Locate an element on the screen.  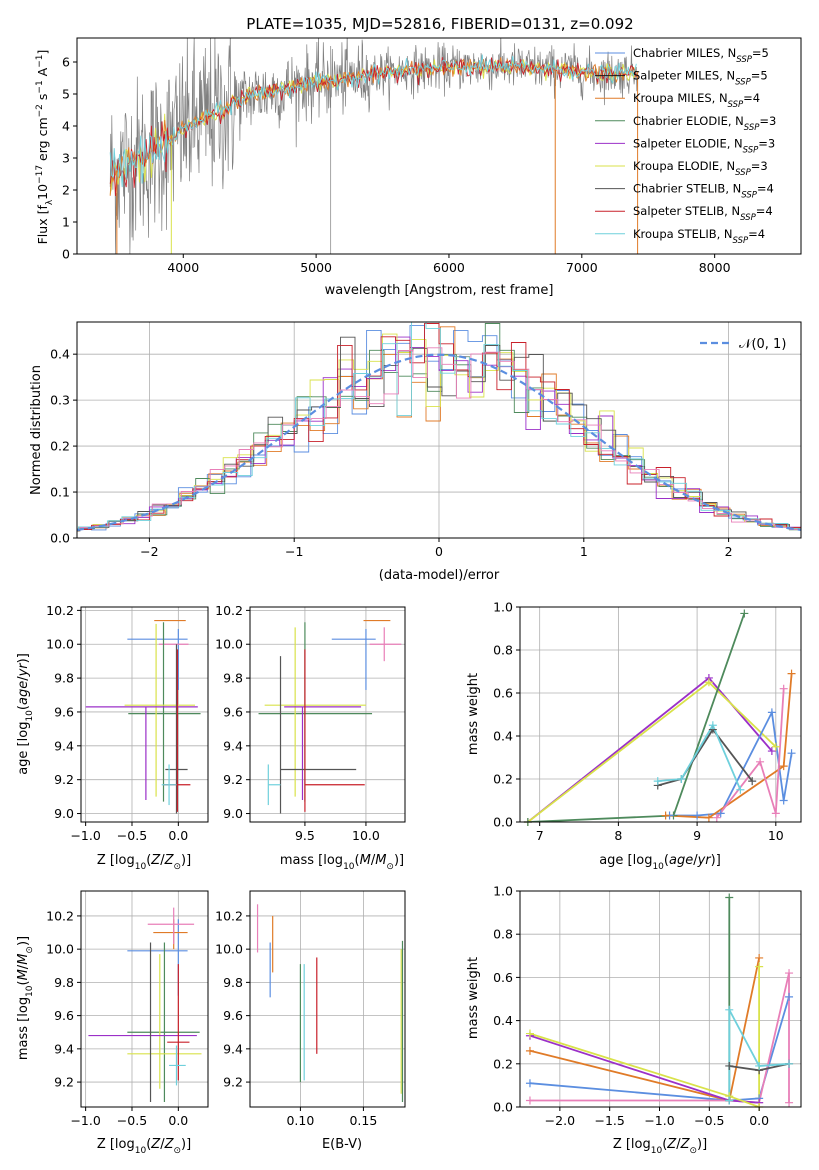
y-tick-label: 2 is located at coordinates (66, 190).